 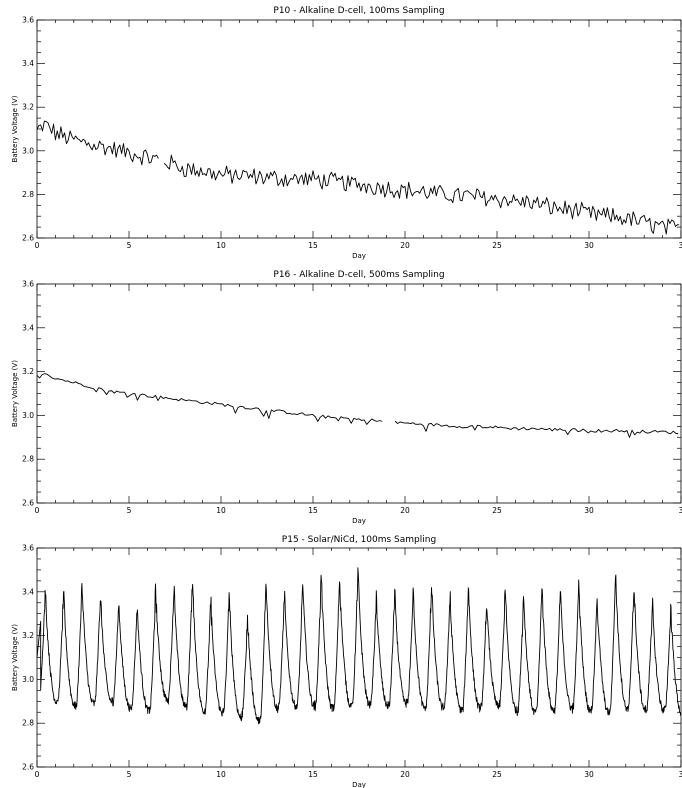 What do you see at coordinates (358, 275) in the screenshot?
I see `chart-title: P16 - Alkaline D-cell, 500ms Sampling` at bounding box center [358, 275].